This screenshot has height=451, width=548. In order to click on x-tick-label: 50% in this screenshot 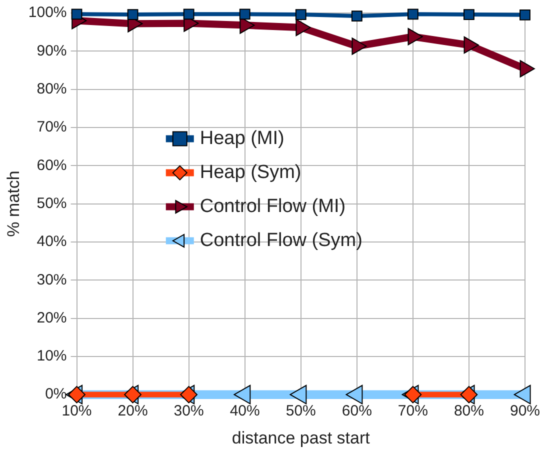, I will do `click(301, 411)`.